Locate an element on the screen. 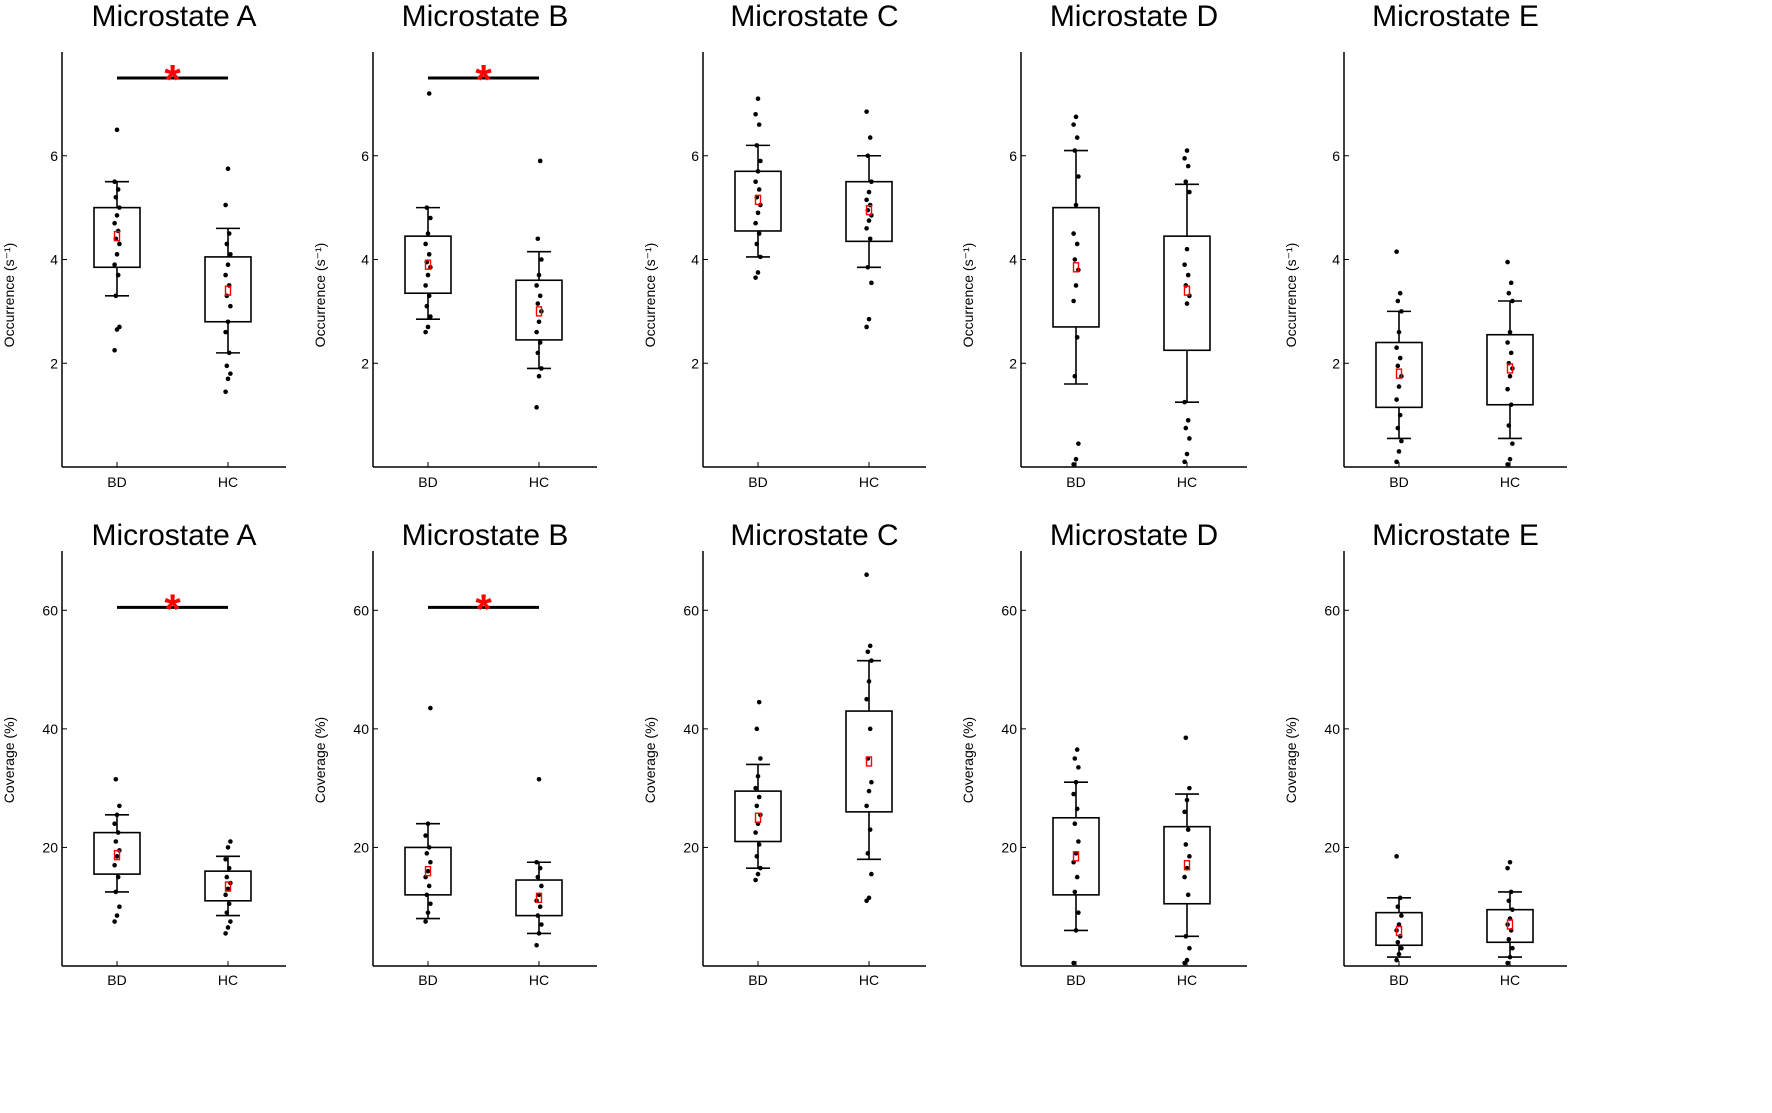  category-label-bd: BD is located at coordinates (1398, 482).